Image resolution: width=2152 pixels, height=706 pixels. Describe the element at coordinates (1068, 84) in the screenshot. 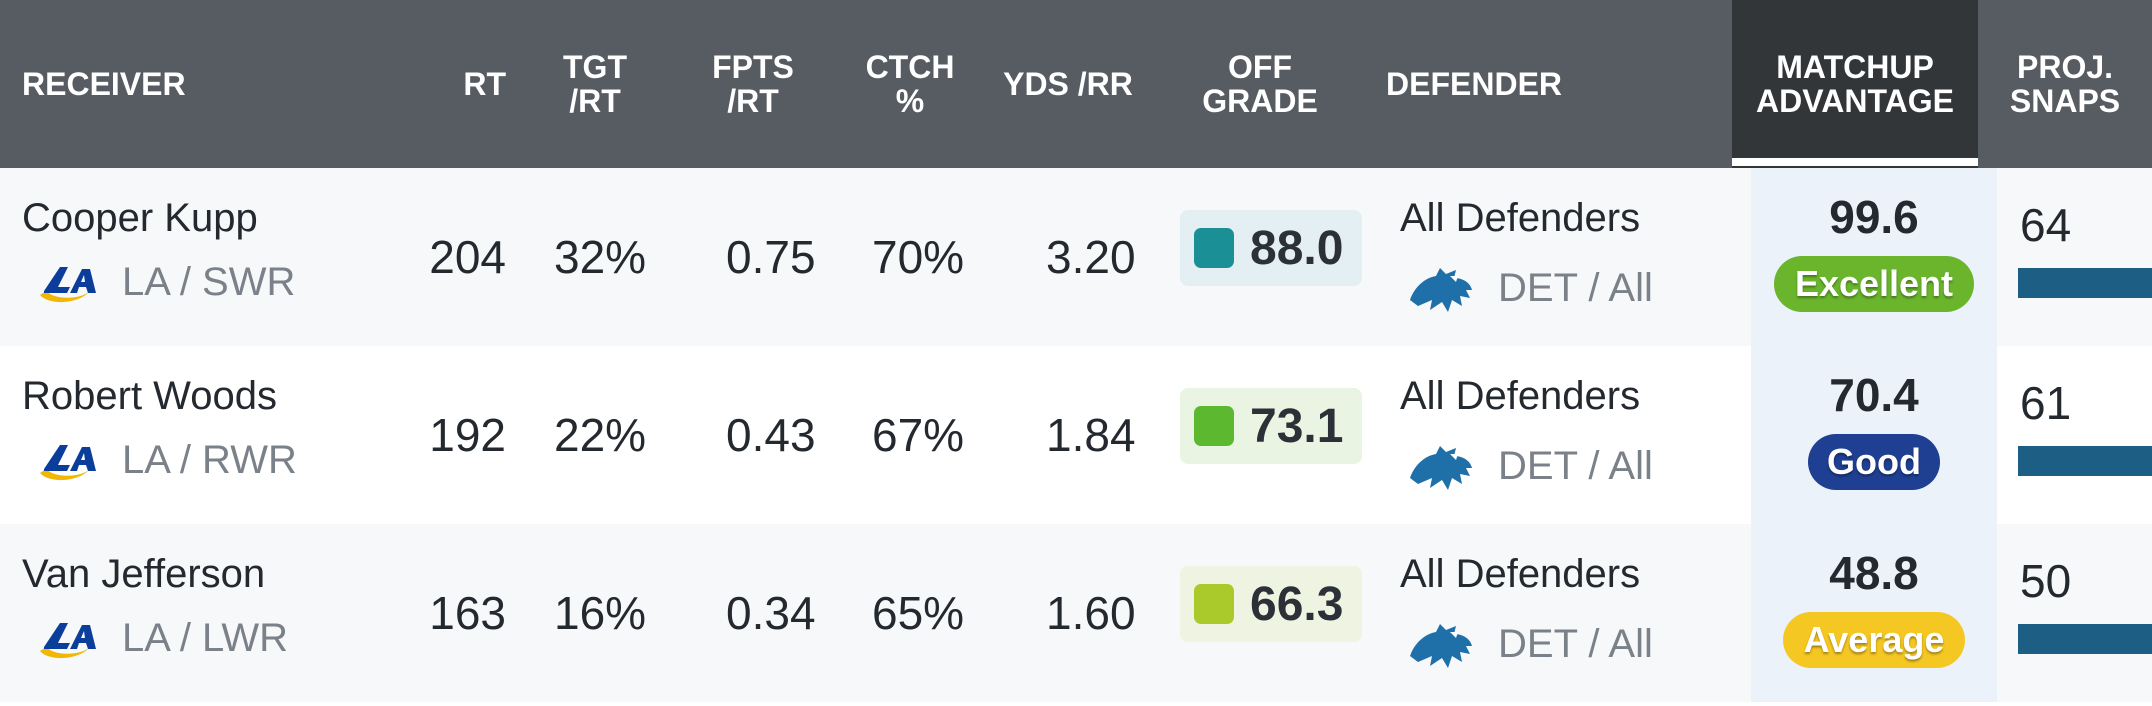

I see `col-yds-rr: YDS /RR` at that location.